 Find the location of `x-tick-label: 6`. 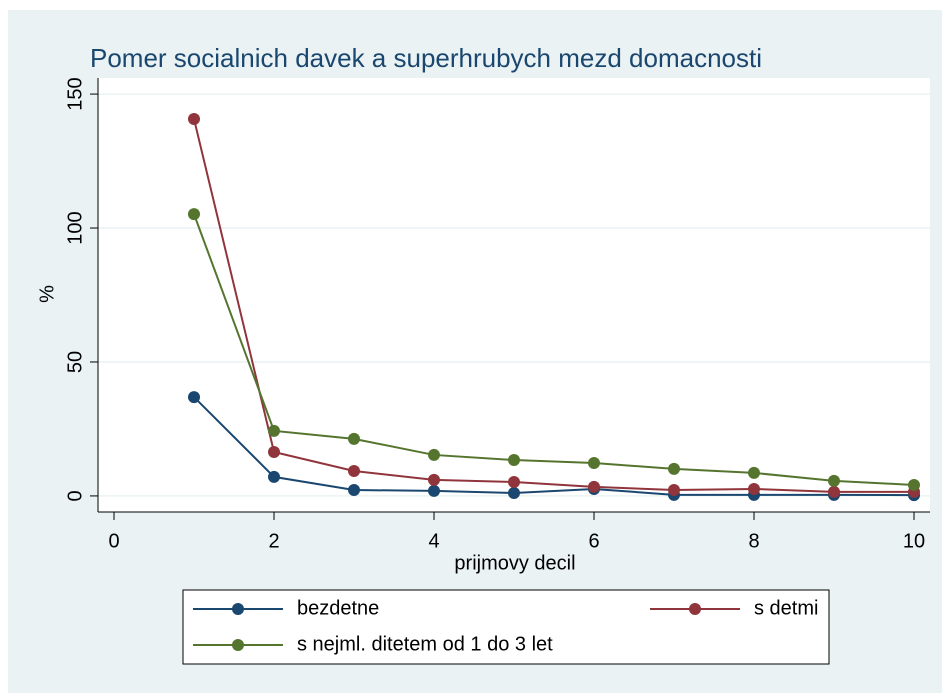

x-tick-label: 6 is located at coordinates (593, 541).